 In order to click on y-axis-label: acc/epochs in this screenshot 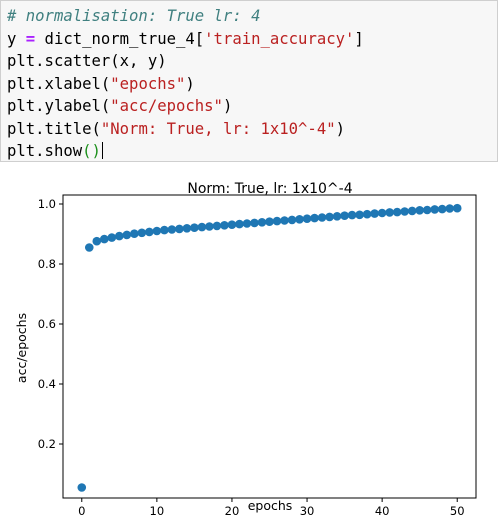, I will do `click(21, 348)`.